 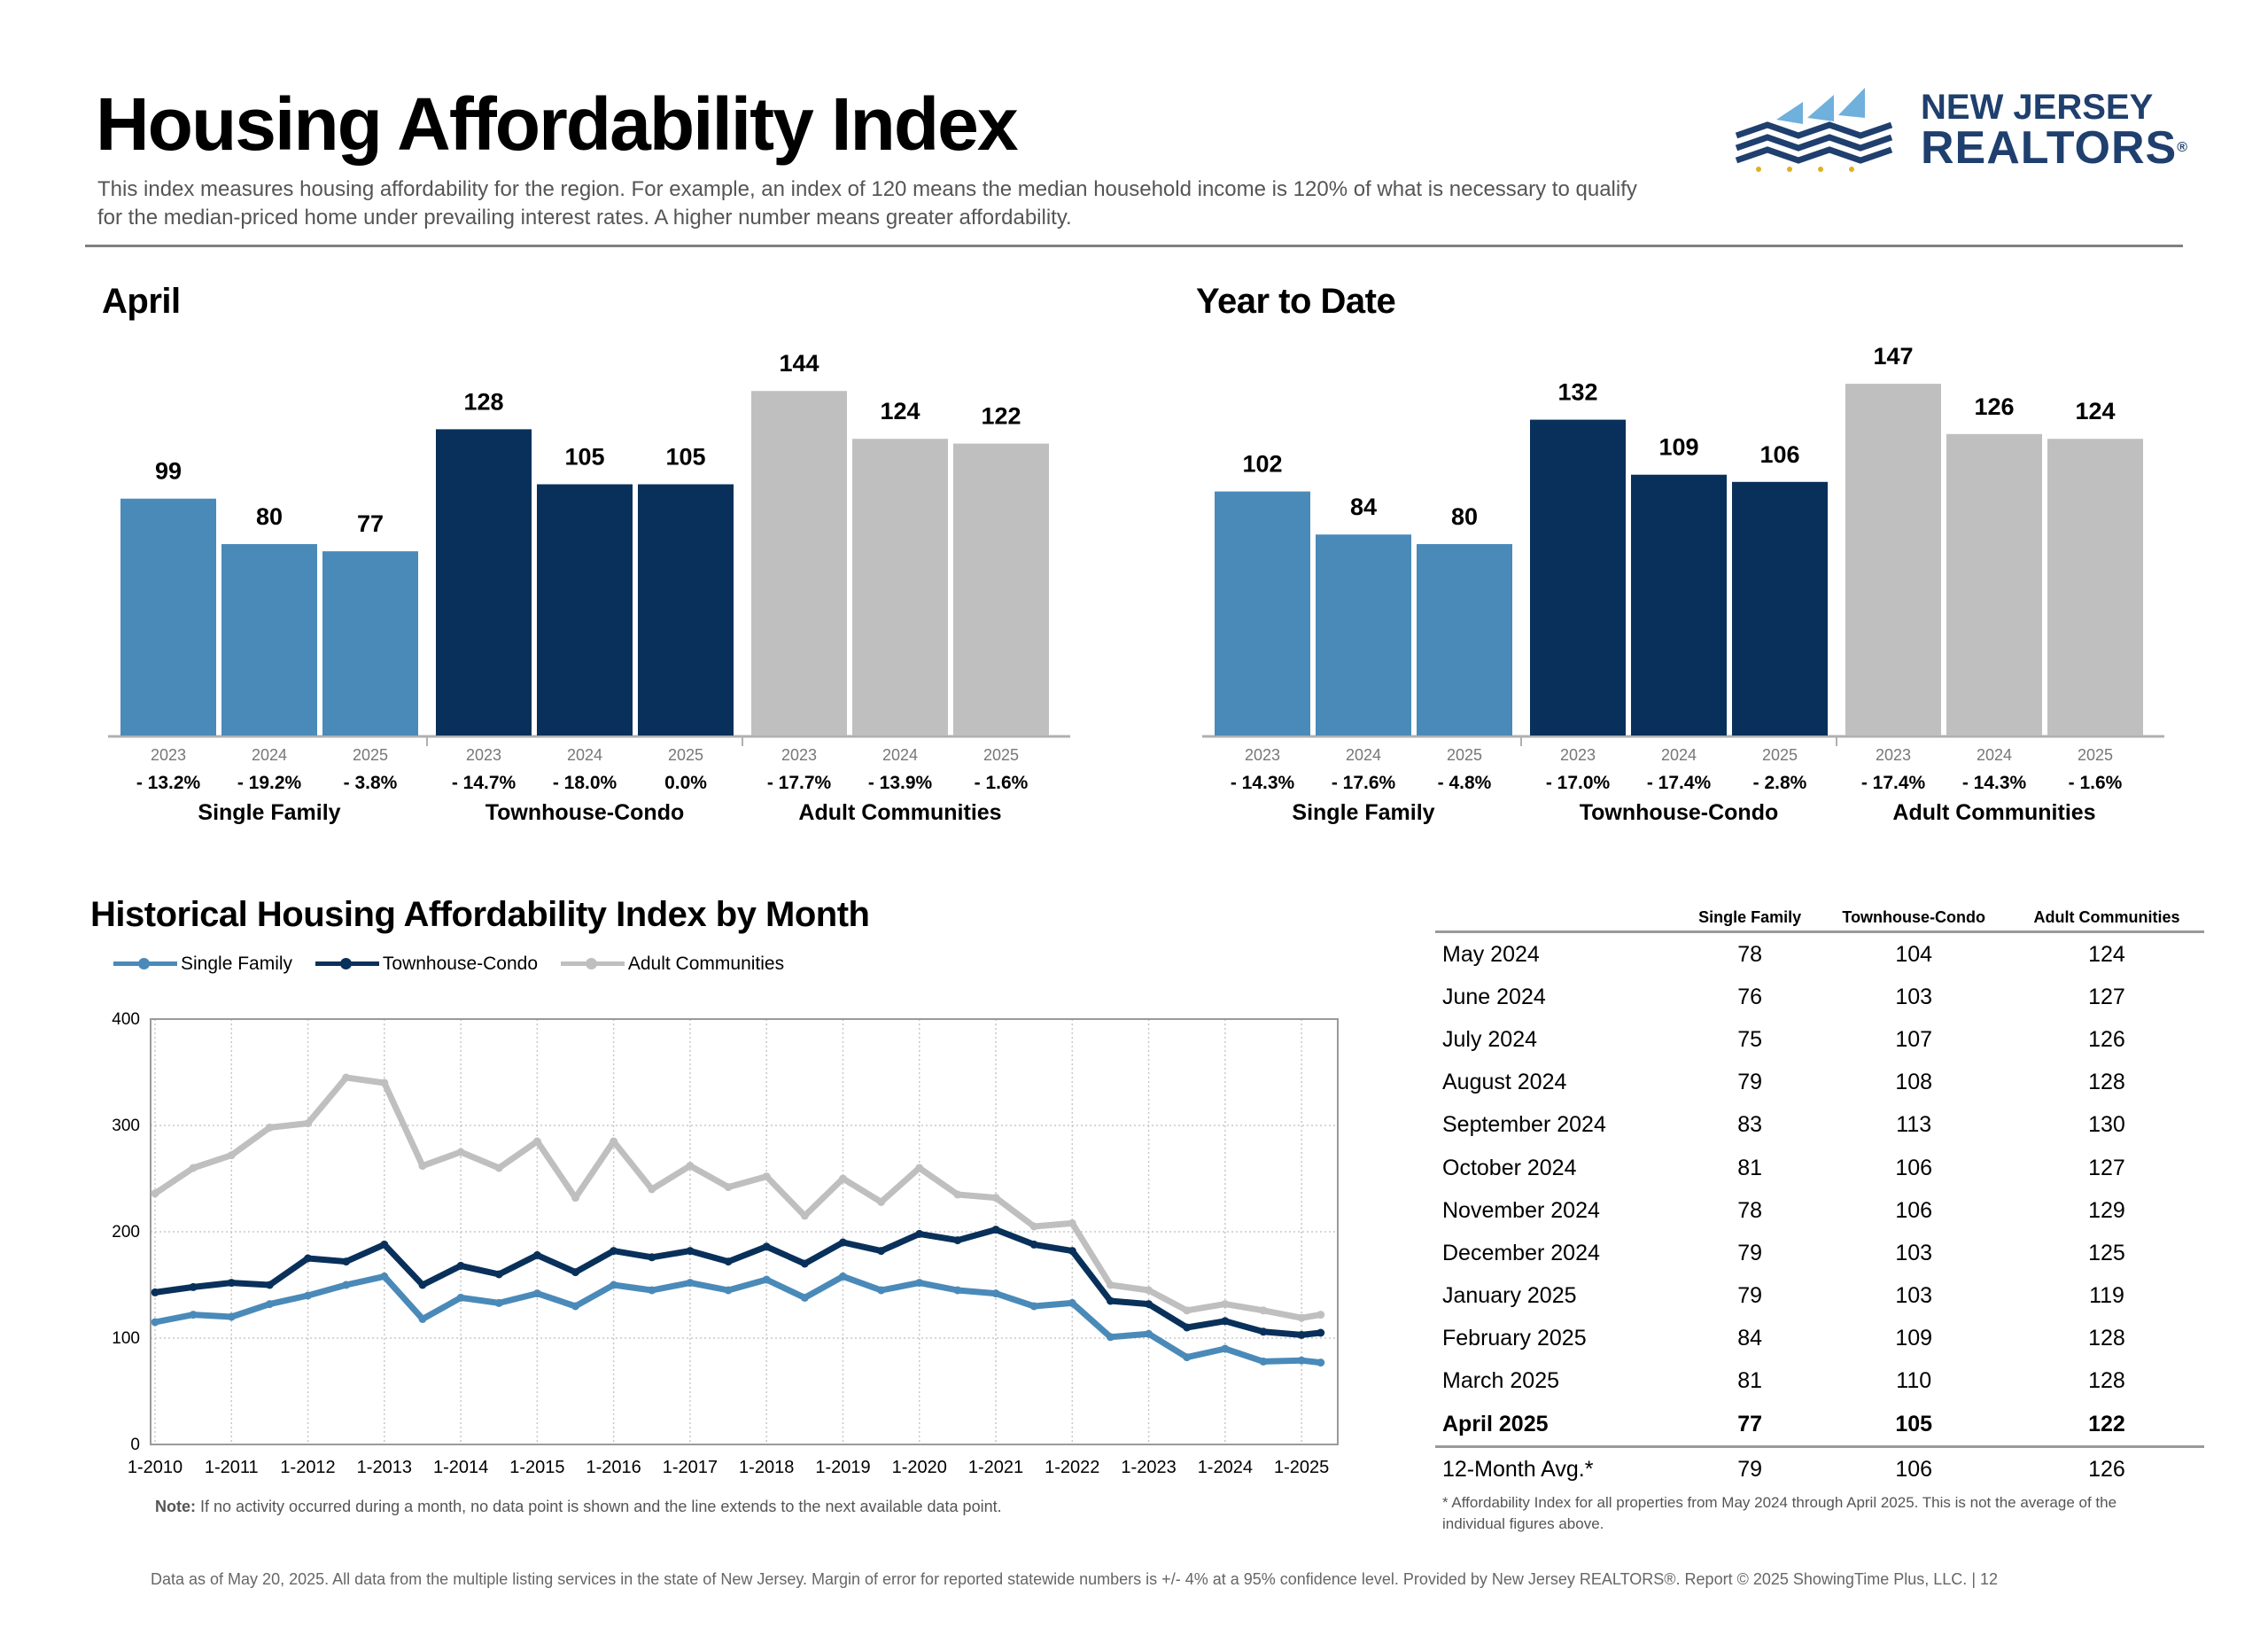 What do you see at coordinates (1819, 1125) in the screenshot?
I see `table-row: September 2024 83 113 130` at bounding box center [1819, 1125].